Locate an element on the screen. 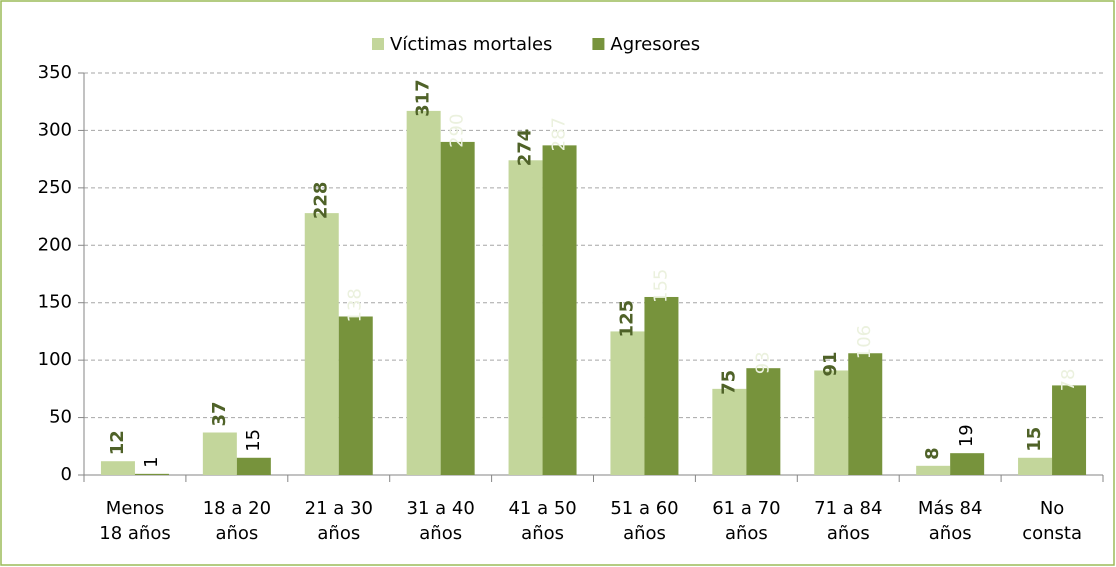  data-label: 8 is located at coordinates (932, 453).